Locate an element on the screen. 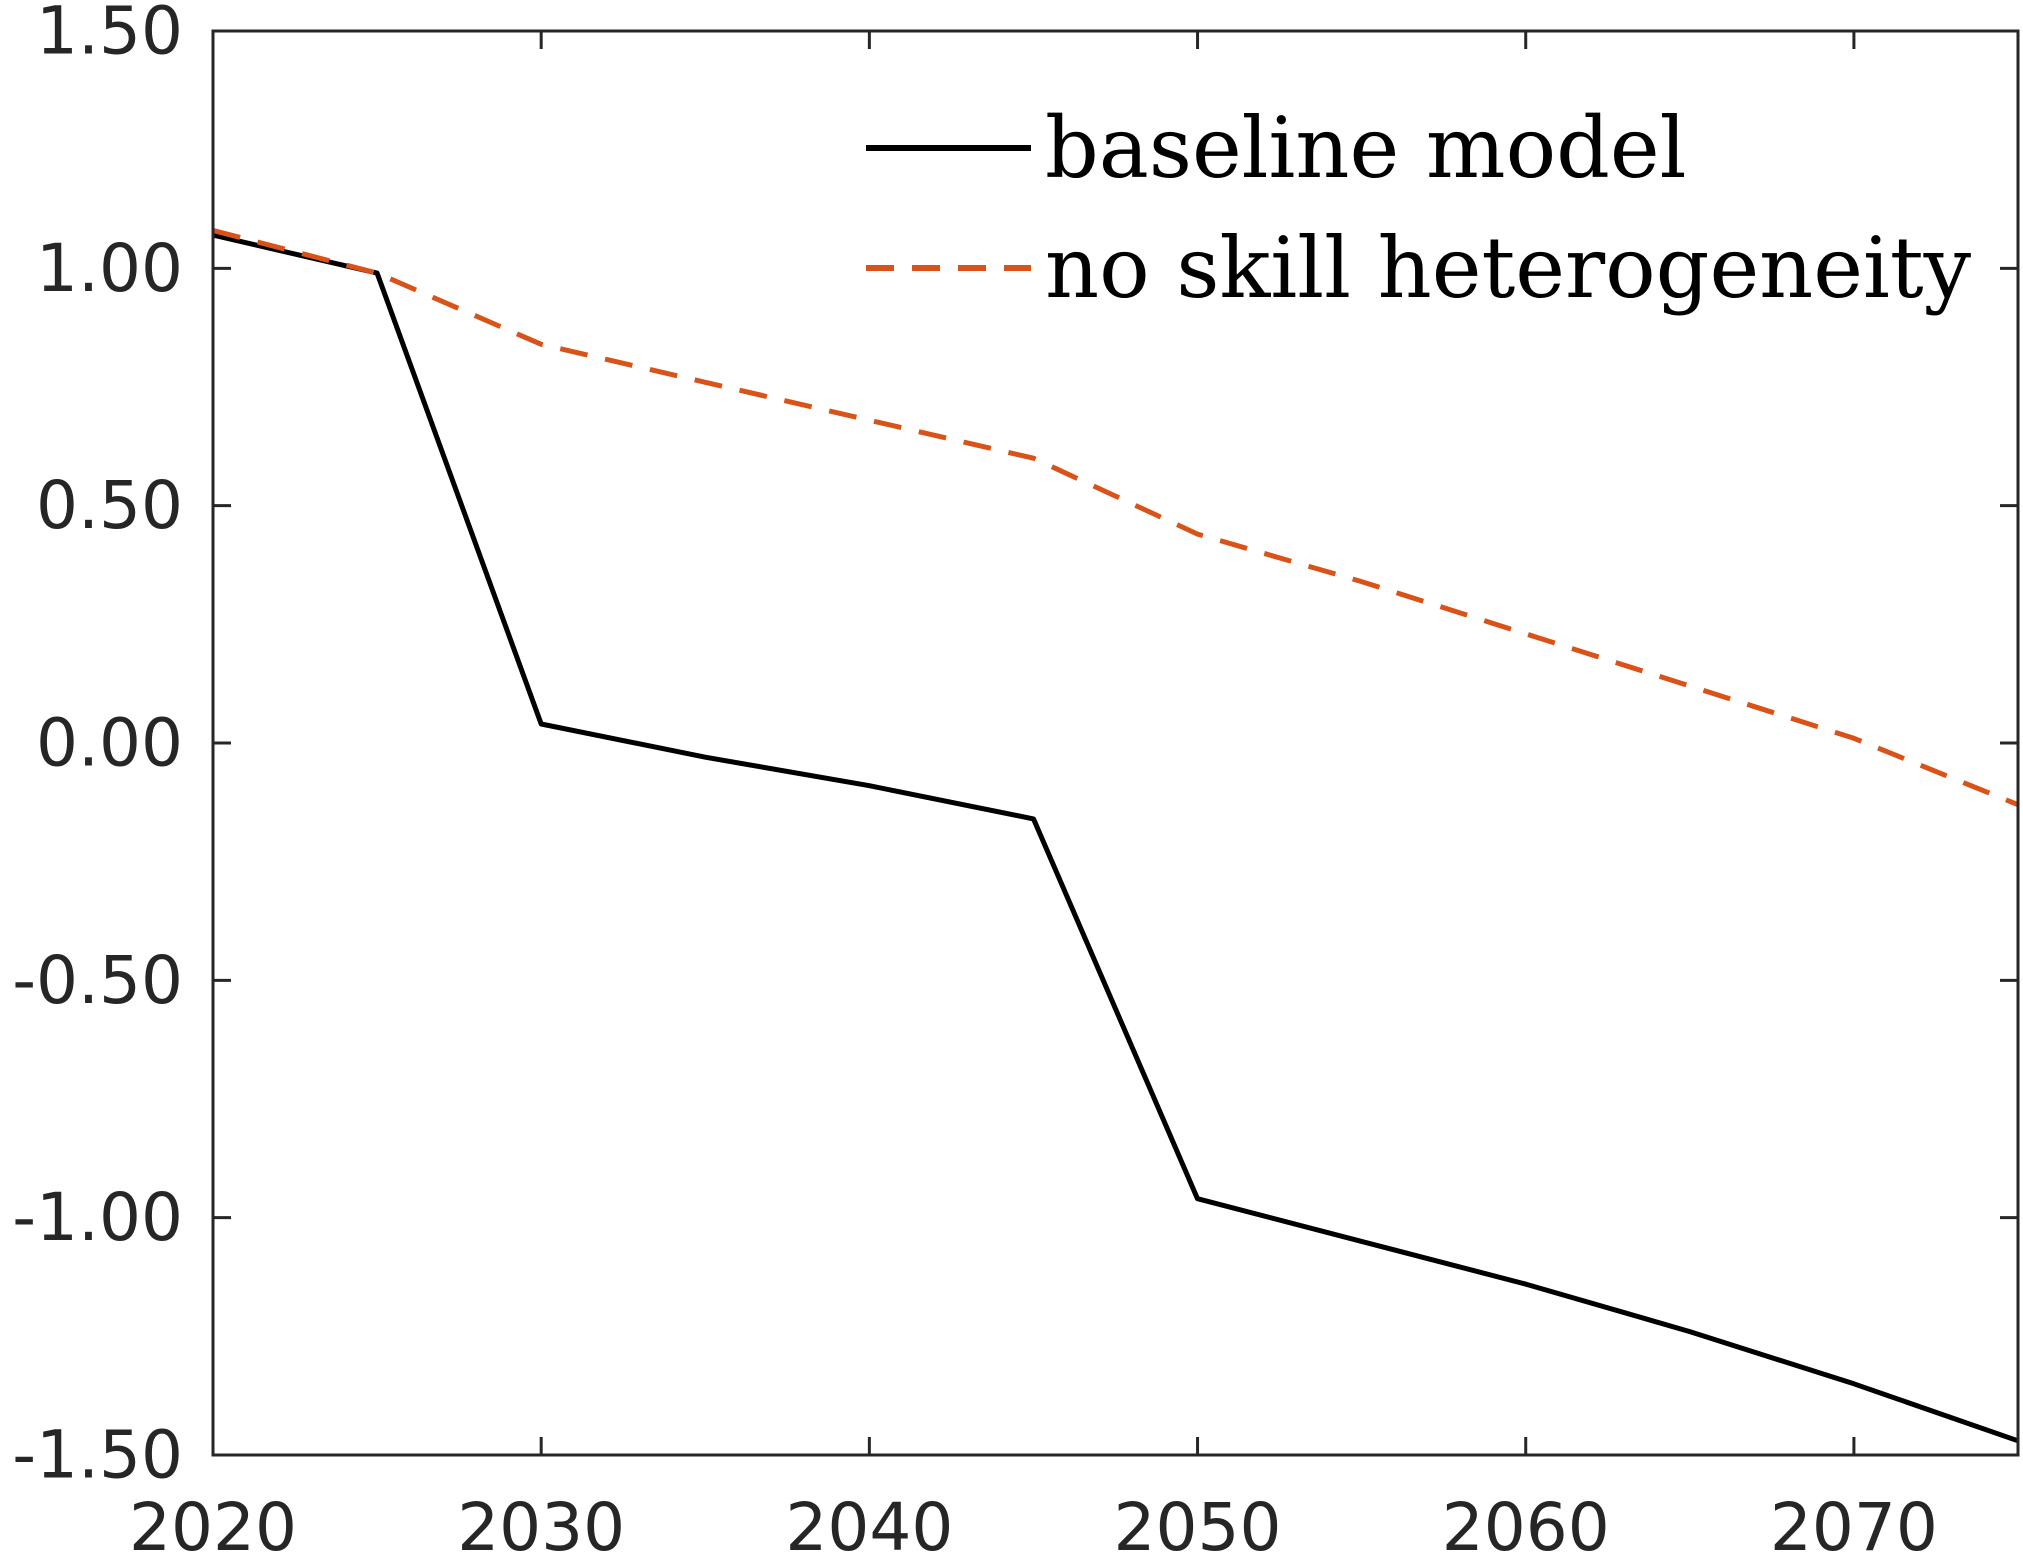 The image size is (2023, 1559). y-tick-label: 1.50 is located at coordinates (109, 35).